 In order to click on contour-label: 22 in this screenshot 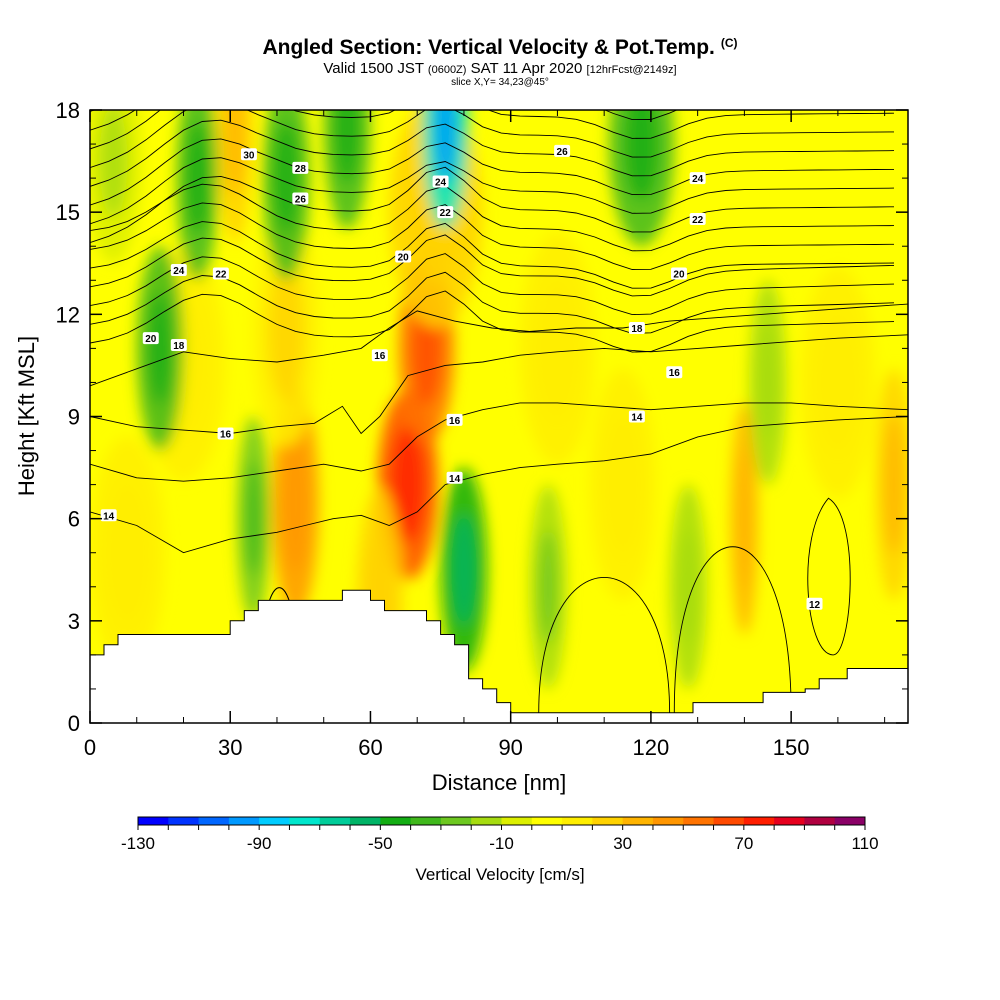, I will do `click(698, 220)`.